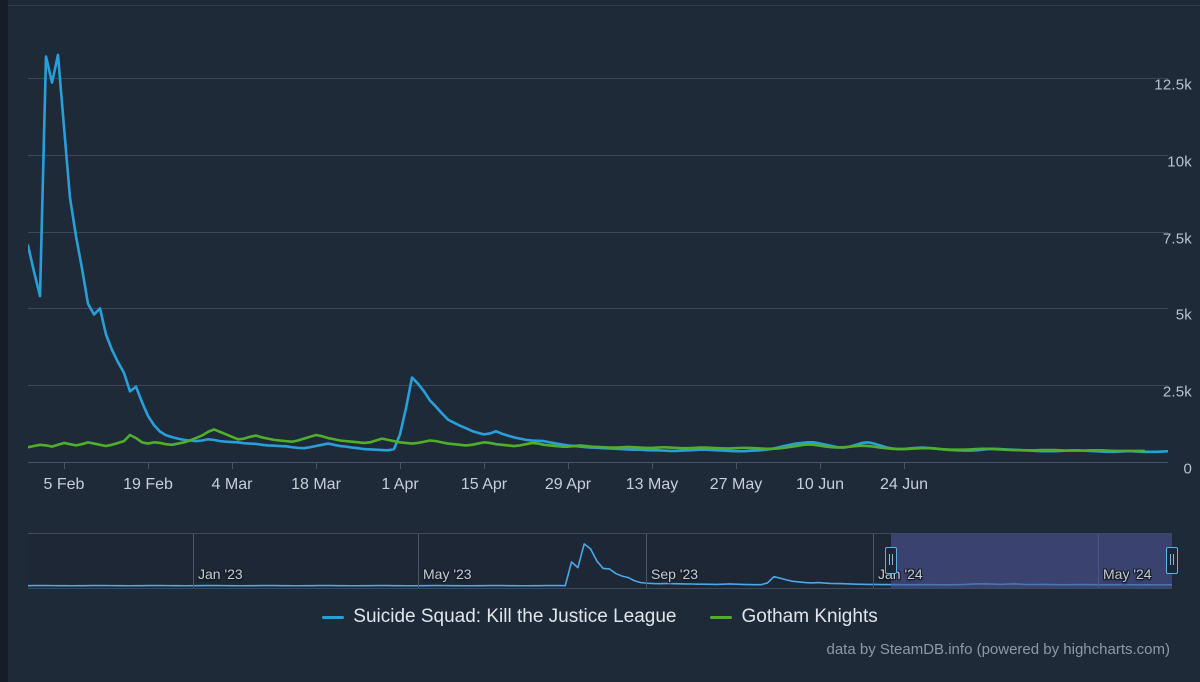 The height and width of the screenshot is (682, 1200). What do you see at coordinates (4, 341) in the screenshot?
I see `left-gutter` at bounding box center [4, 341].